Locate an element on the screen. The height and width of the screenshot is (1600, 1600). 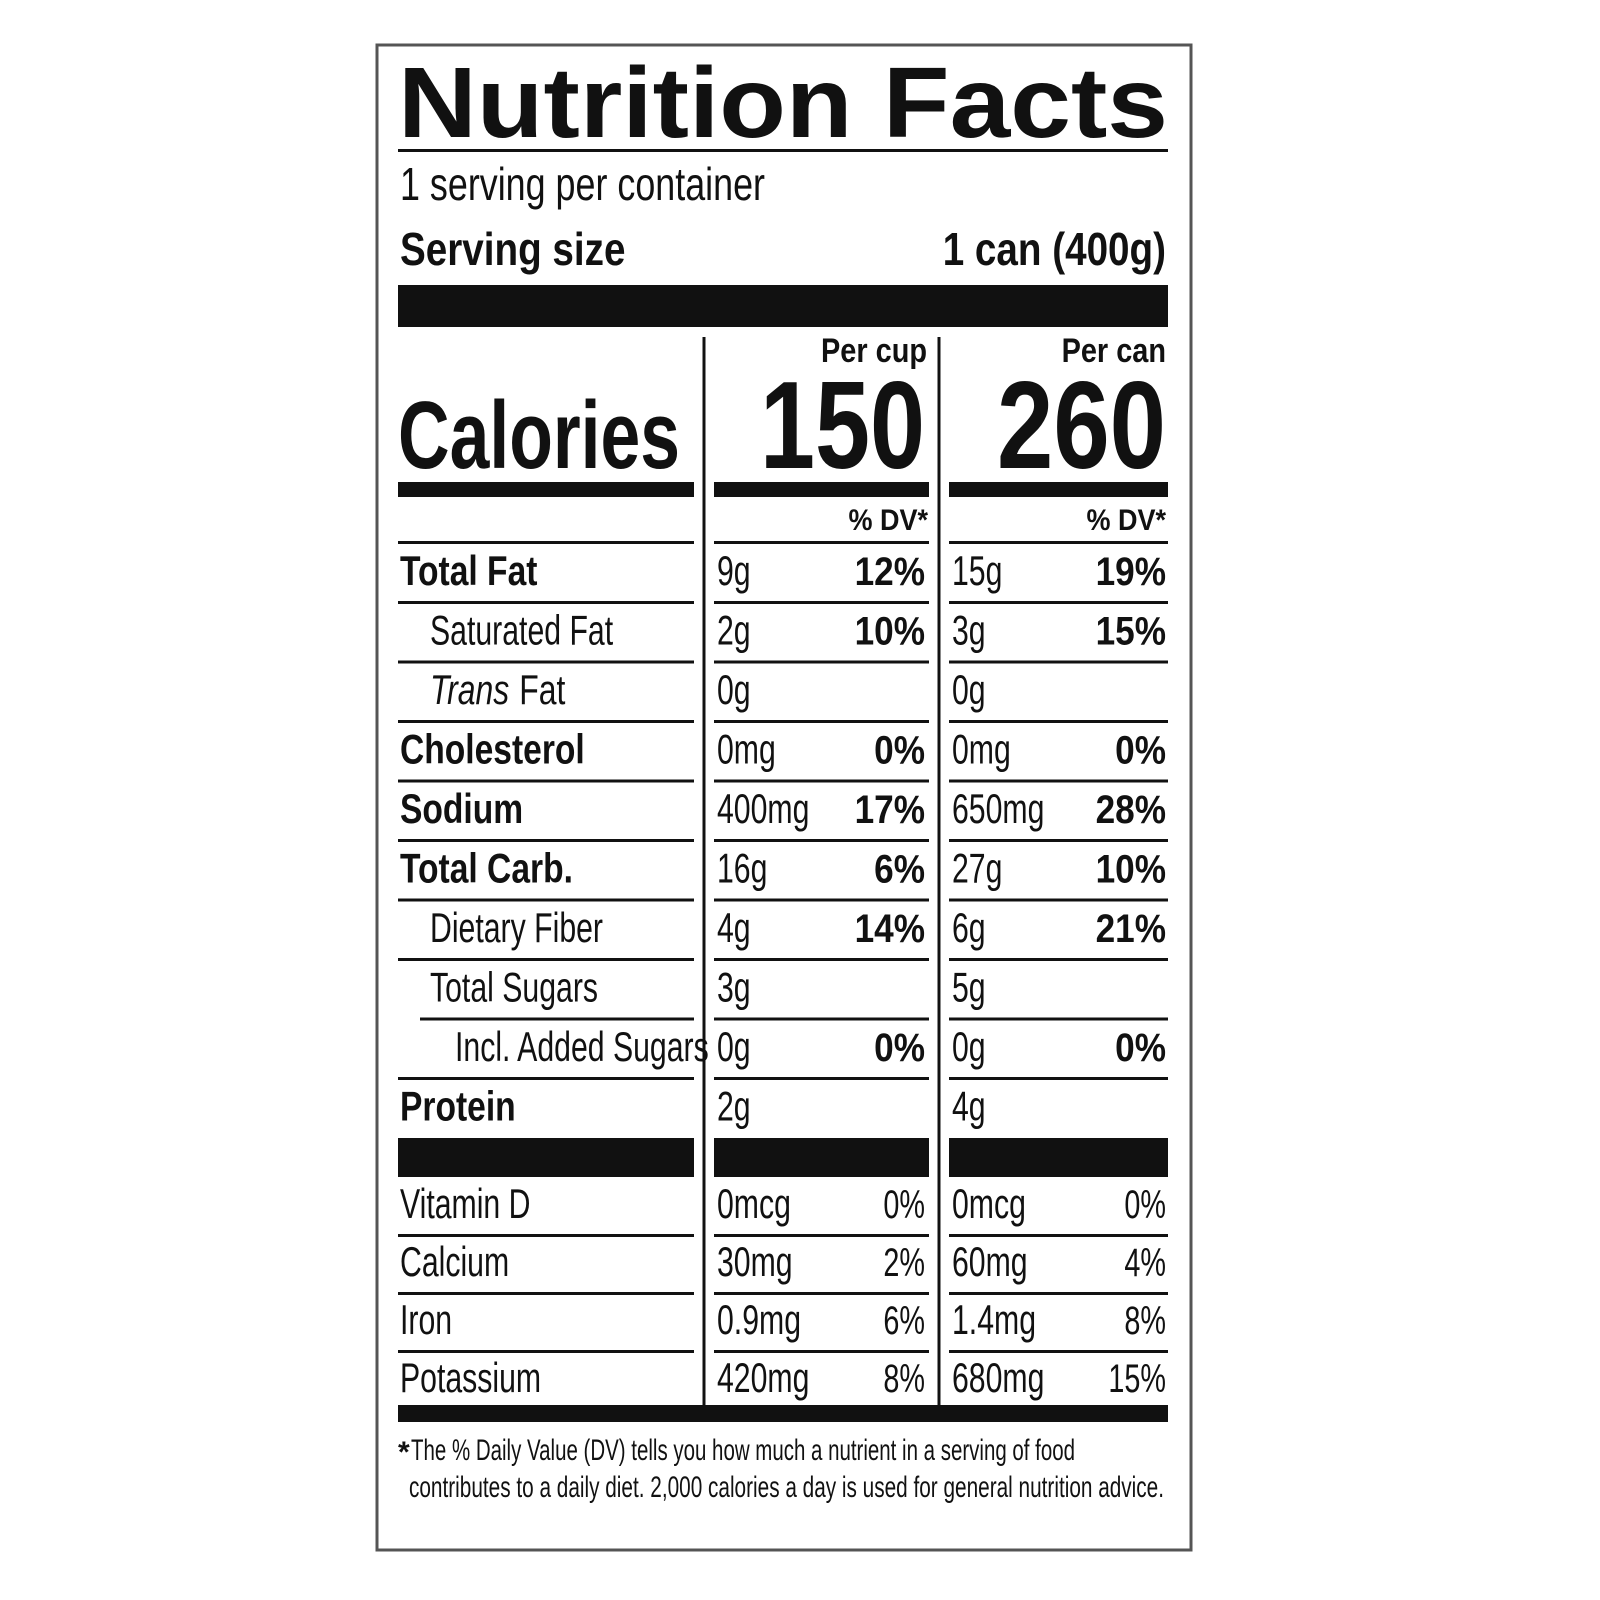
vitamin-name: Potassium is located at coordinates (470, 1377).